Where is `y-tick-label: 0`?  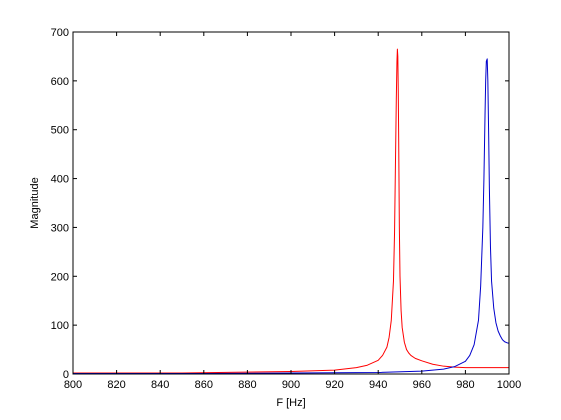
y-tick-label: 0 is located at coordinates (66, 375).